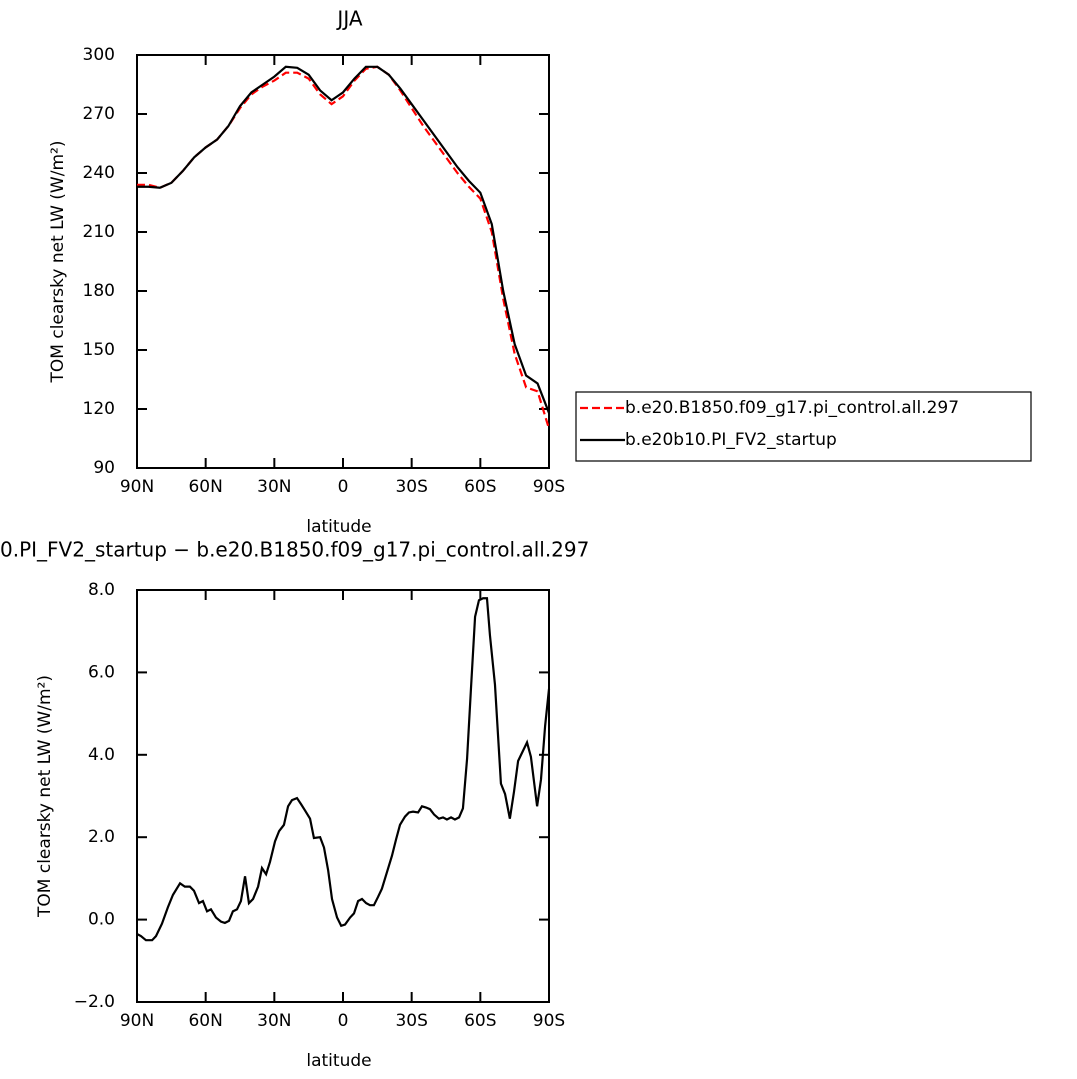 The height and width of the screenshot is (1079, 1077). What do you see at coordinates (803, 426) in the screenshot?
I see `legend-box` at bounding box center [803, 426].